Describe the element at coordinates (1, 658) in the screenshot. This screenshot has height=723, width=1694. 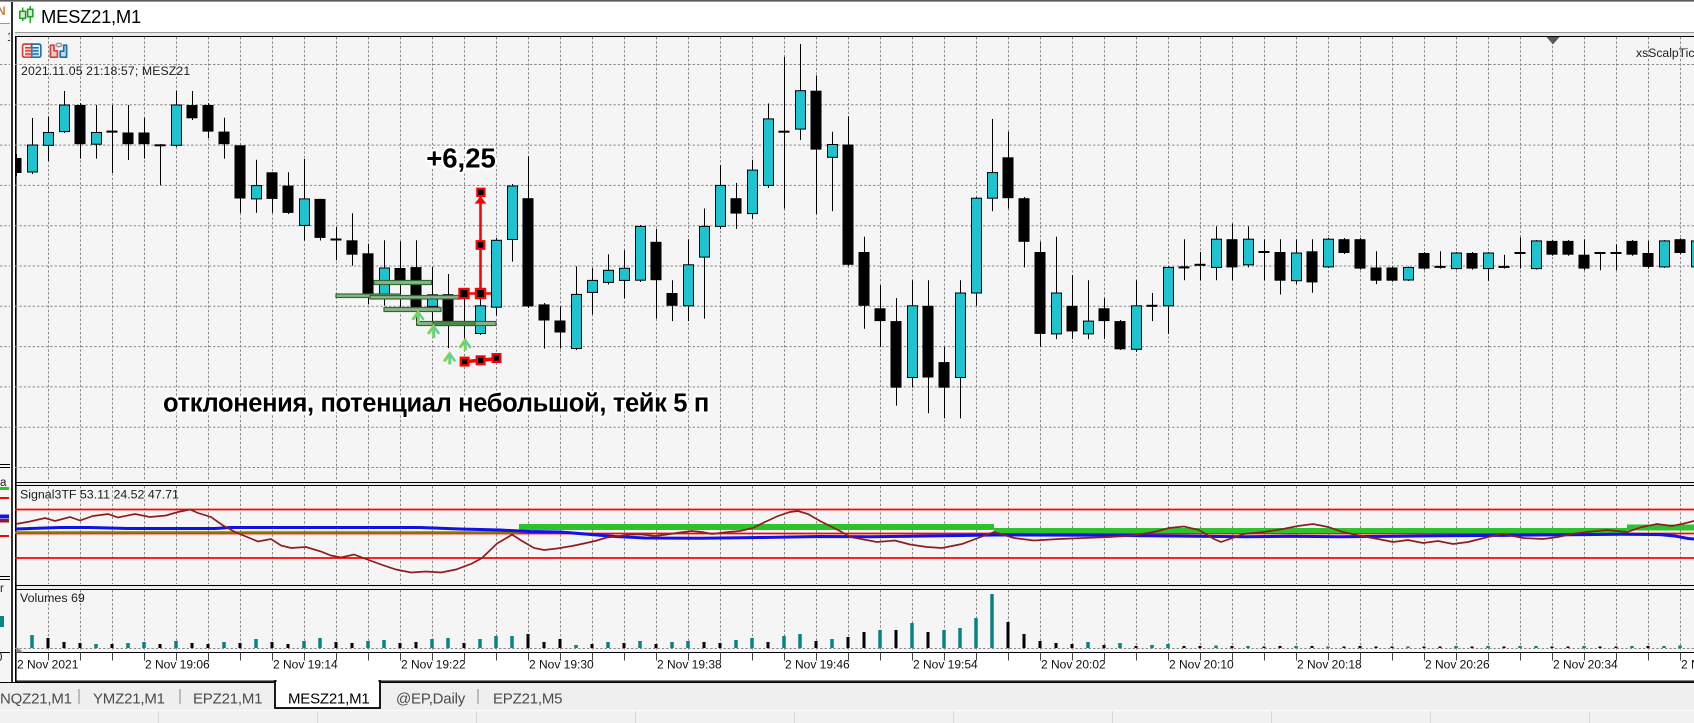
I see `svg-text: 0` at that location.